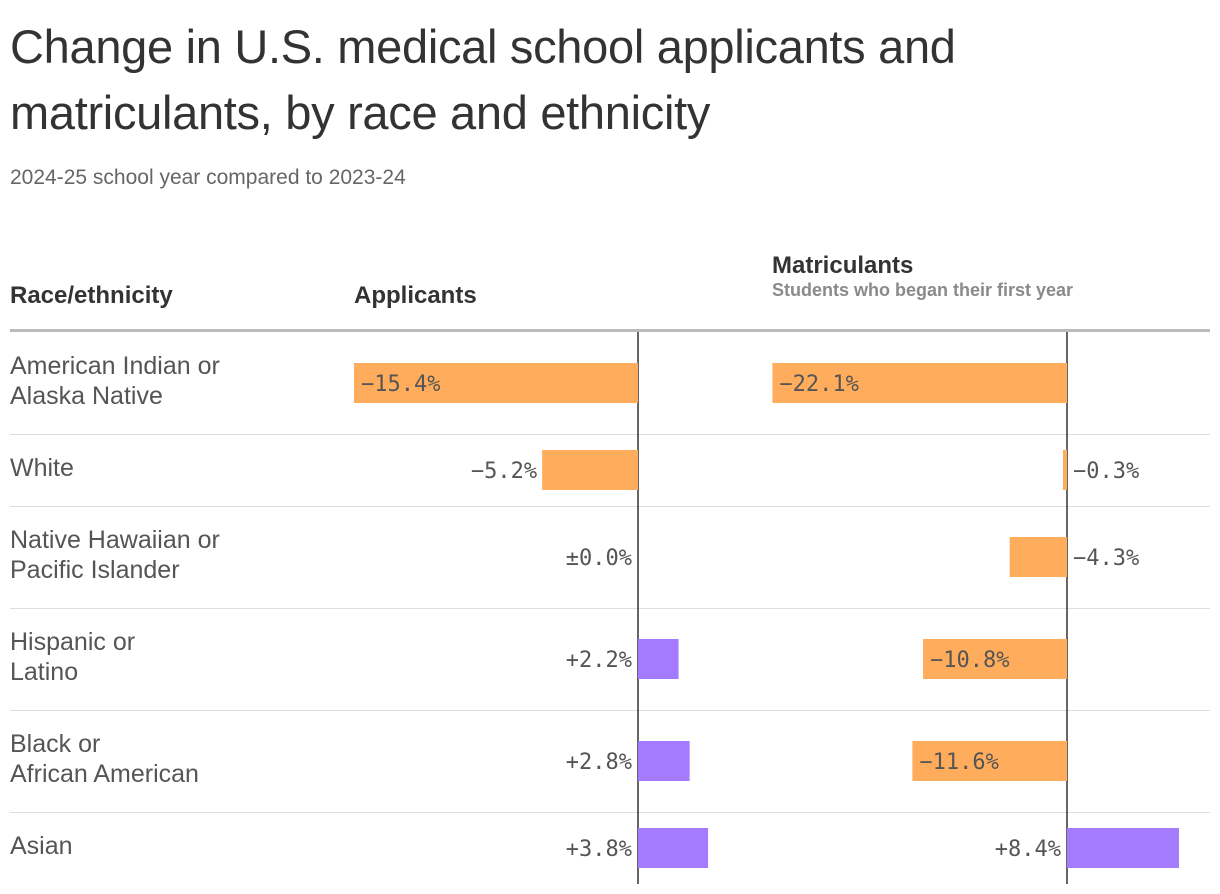 This screenshot has height=894, width=1220. I want to click on data-label-applicants: +2.8%, so click(599, 762).